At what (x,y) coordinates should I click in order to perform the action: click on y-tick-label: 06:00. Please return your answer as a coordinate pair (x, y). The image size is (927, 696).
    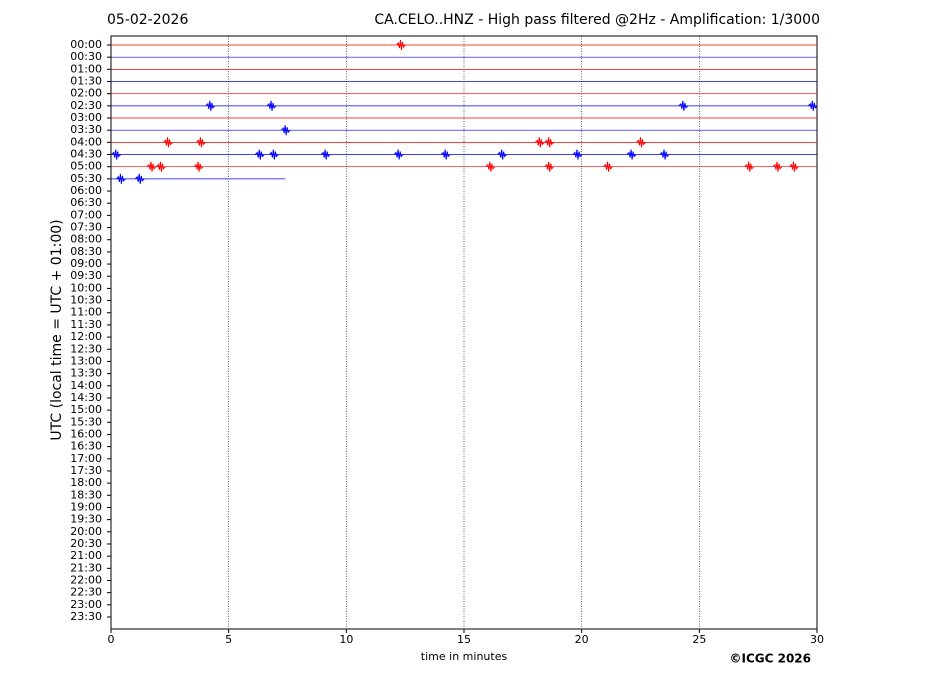
    Looking at the image, I should click on (86, 190).